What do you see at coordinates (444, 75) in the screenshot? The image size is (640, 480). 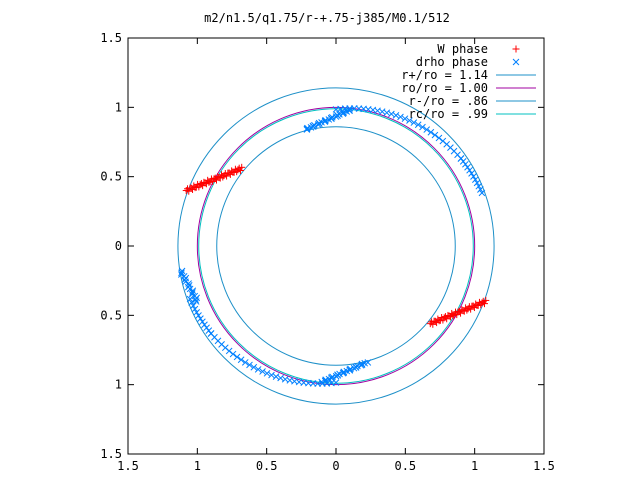 I see `legend-label: r+/ro = 1.14` at bounding box center [444, 75].